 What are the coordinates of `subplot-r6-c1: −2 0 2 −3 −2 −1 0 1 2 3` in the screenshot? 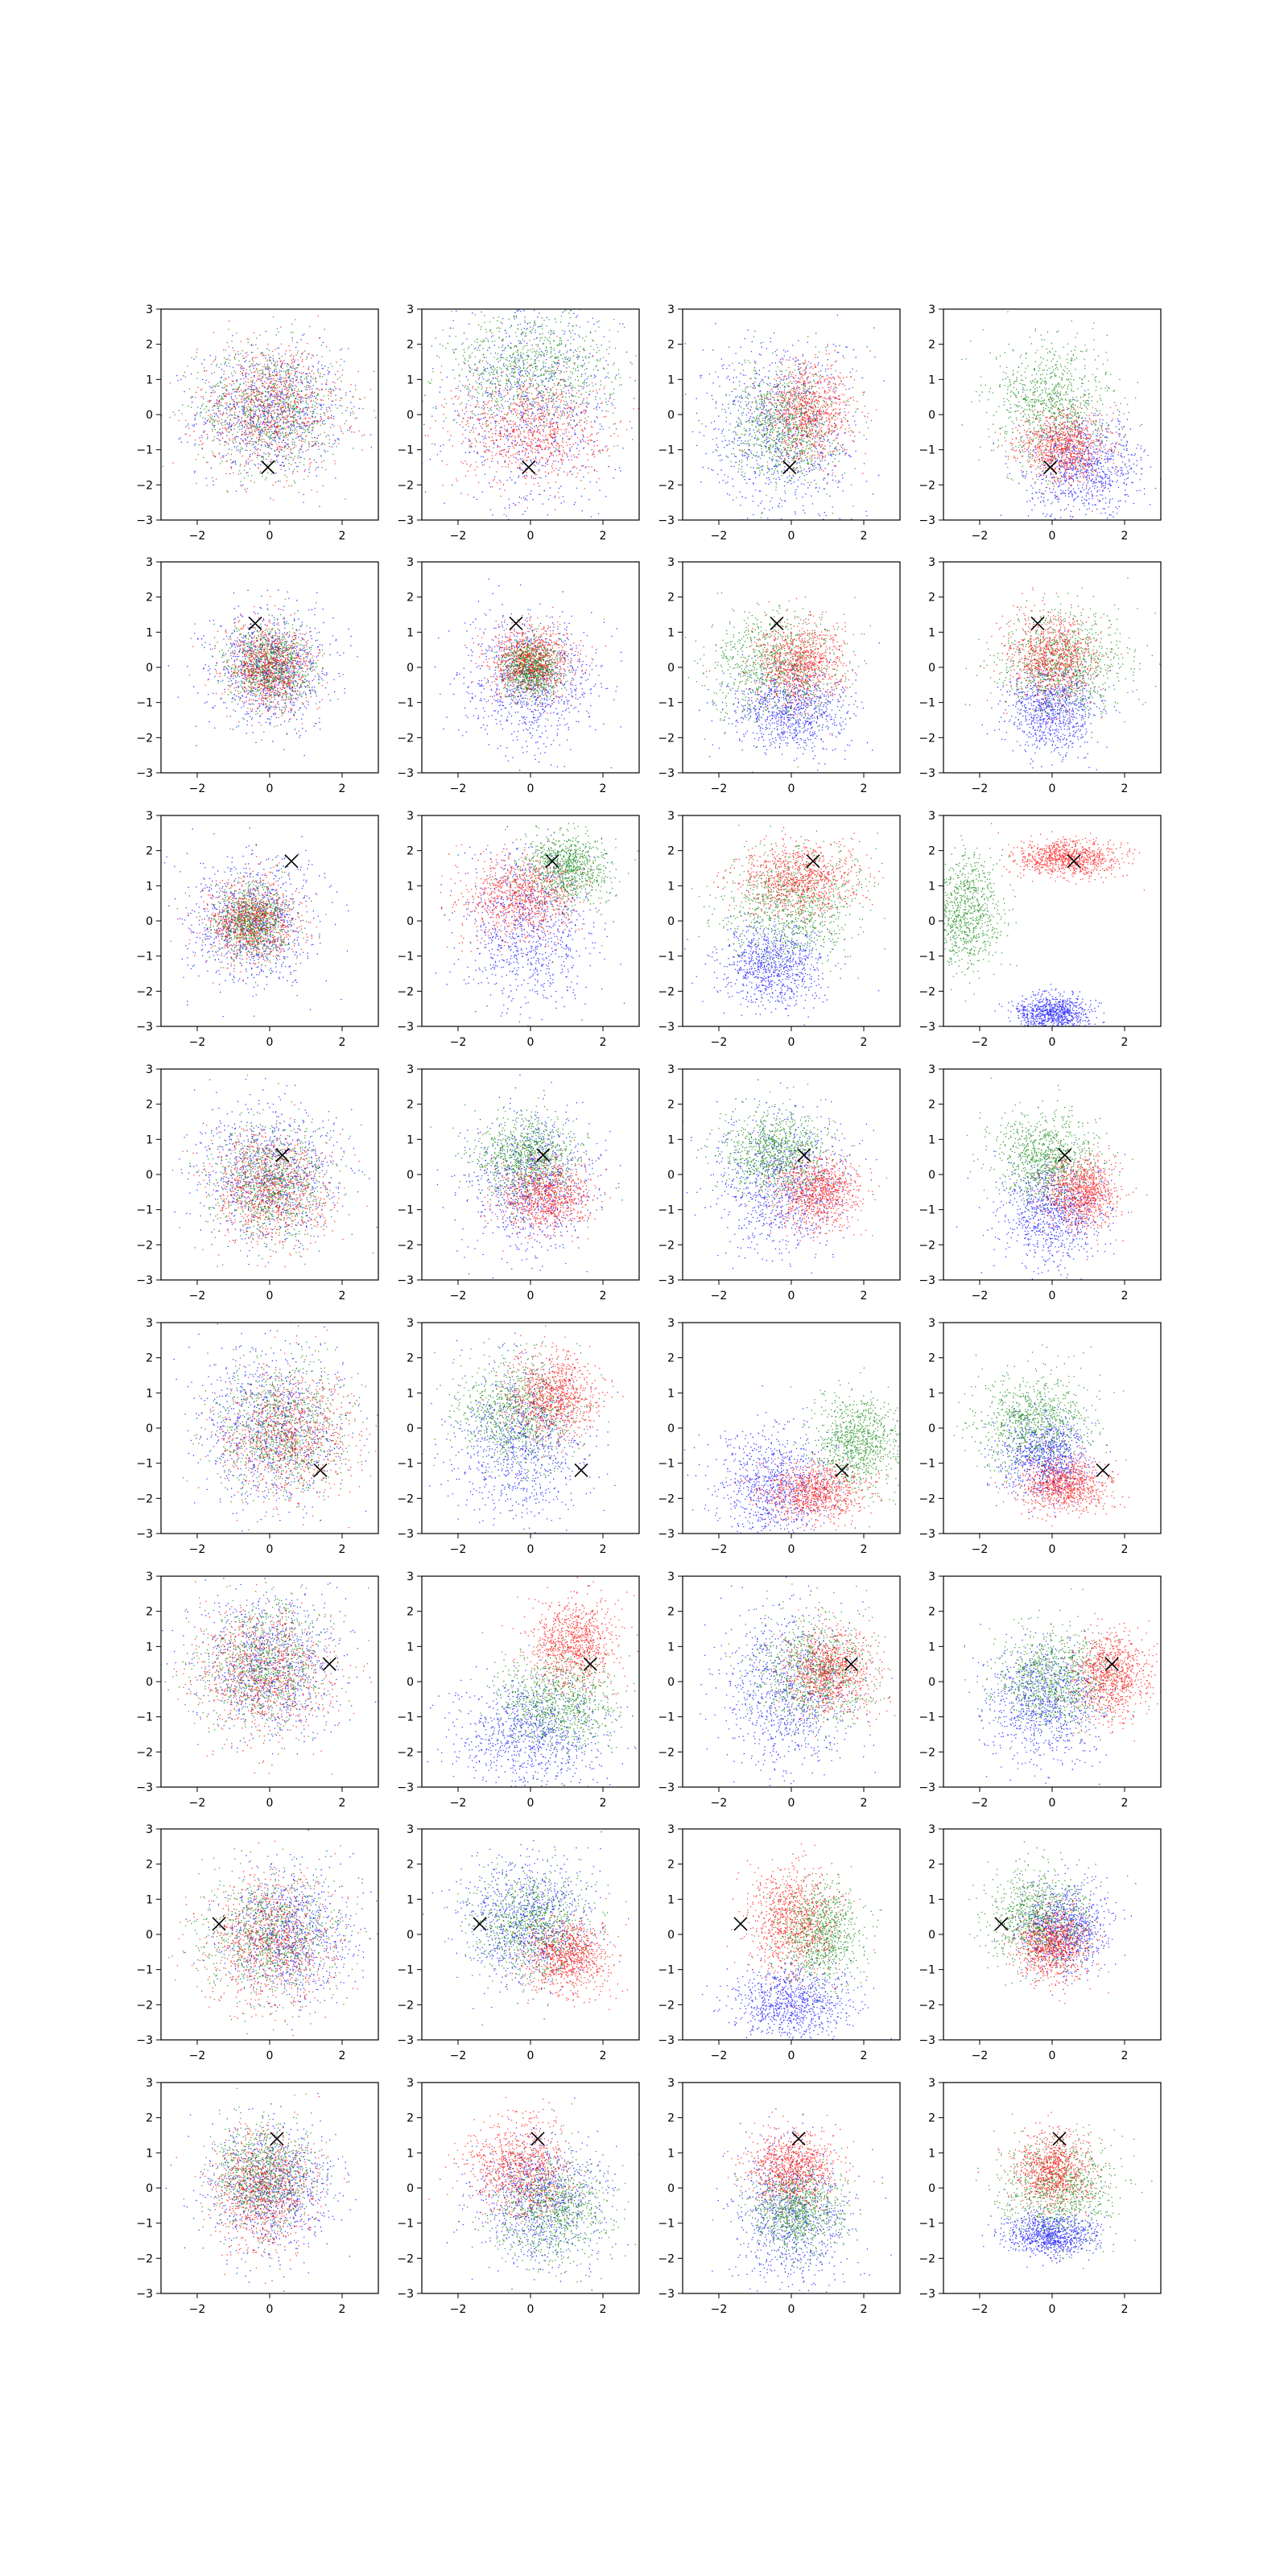 It's located at (257, 1690).